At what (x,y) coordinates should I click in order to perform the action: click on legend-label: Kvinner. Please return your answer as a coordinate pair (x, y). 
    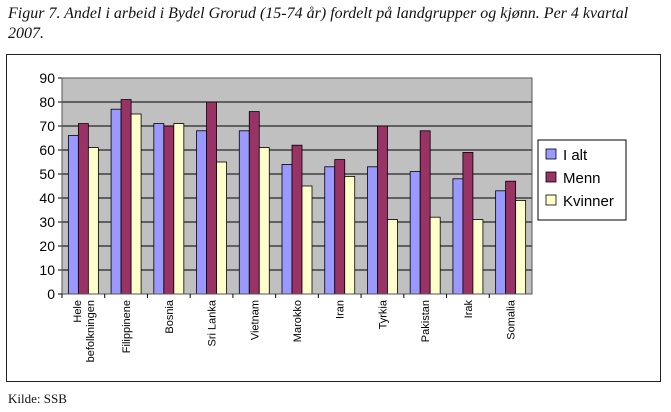
    Looking at the image, I should click on (588, 201).